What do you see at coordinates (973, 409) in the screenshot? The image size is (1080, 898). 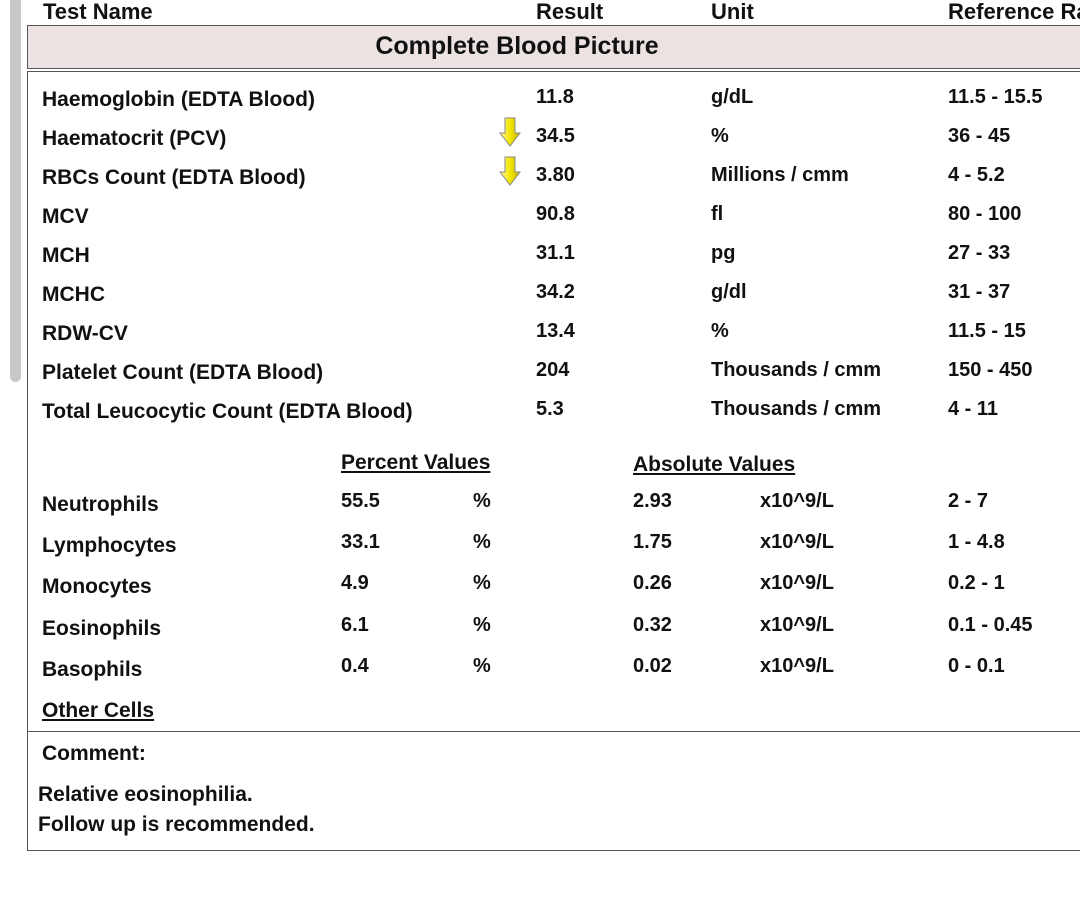 I see `test-reference: 4 - 11` at bounding box center [973, 409].